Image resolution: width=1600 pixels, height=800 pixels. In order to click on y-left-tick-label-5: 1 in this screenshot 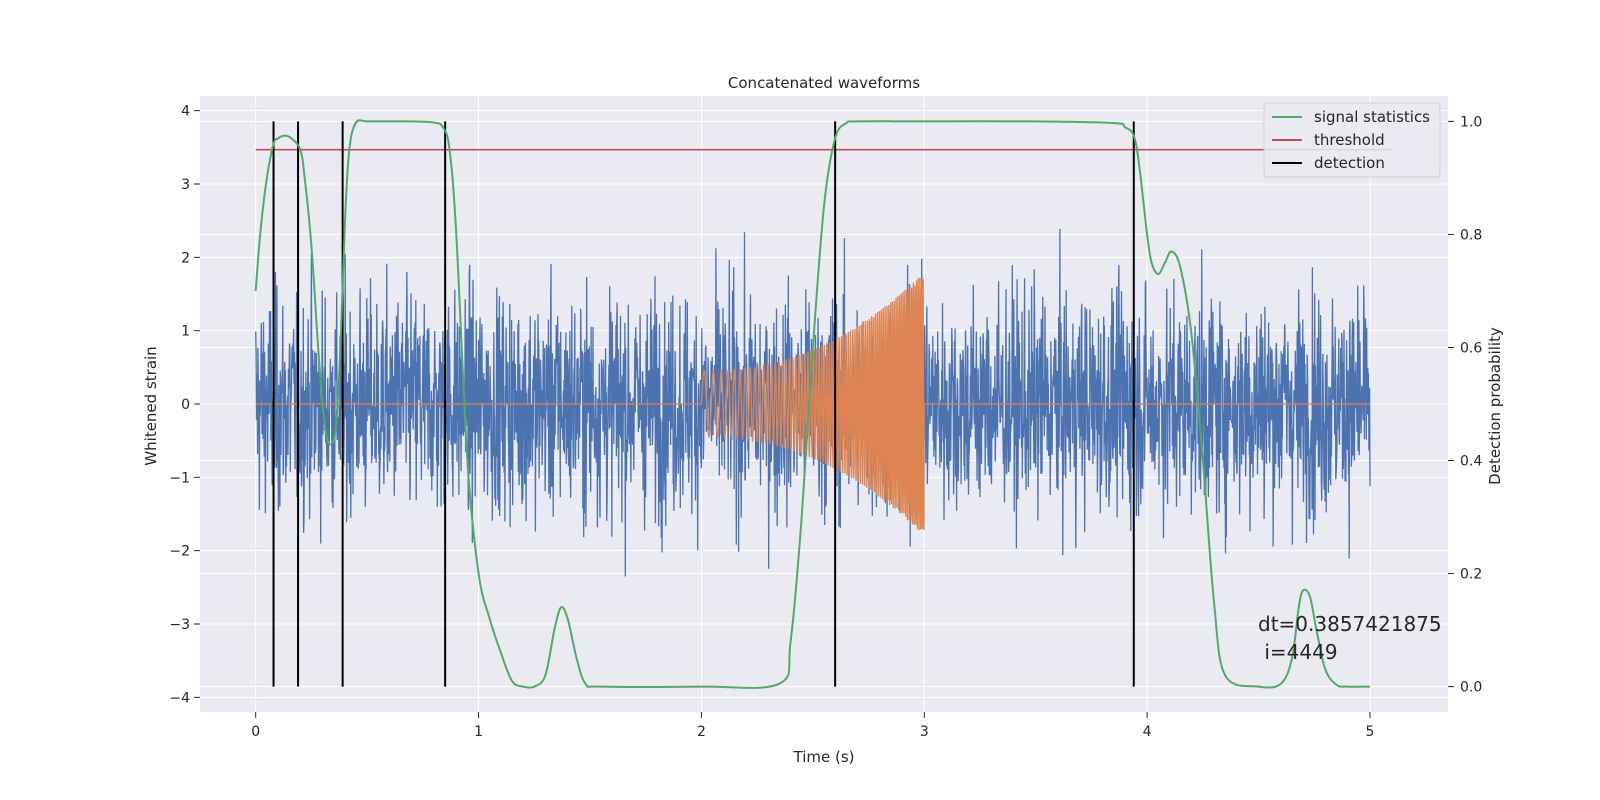, I will do `click(185, 332)`.